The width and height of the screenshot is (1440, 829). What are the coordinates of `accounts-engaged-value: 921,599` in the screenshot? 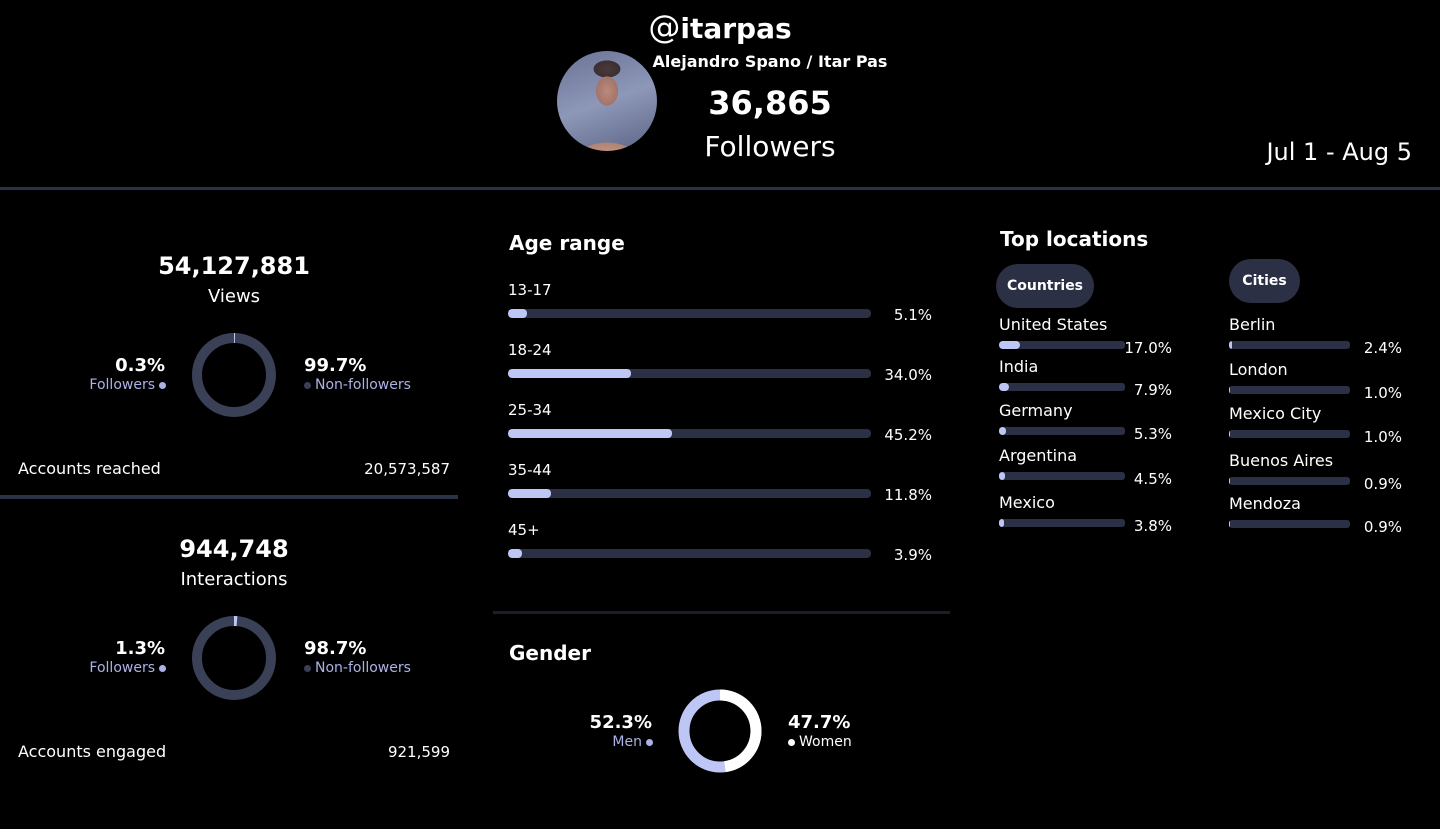 It's located at (418, 752).